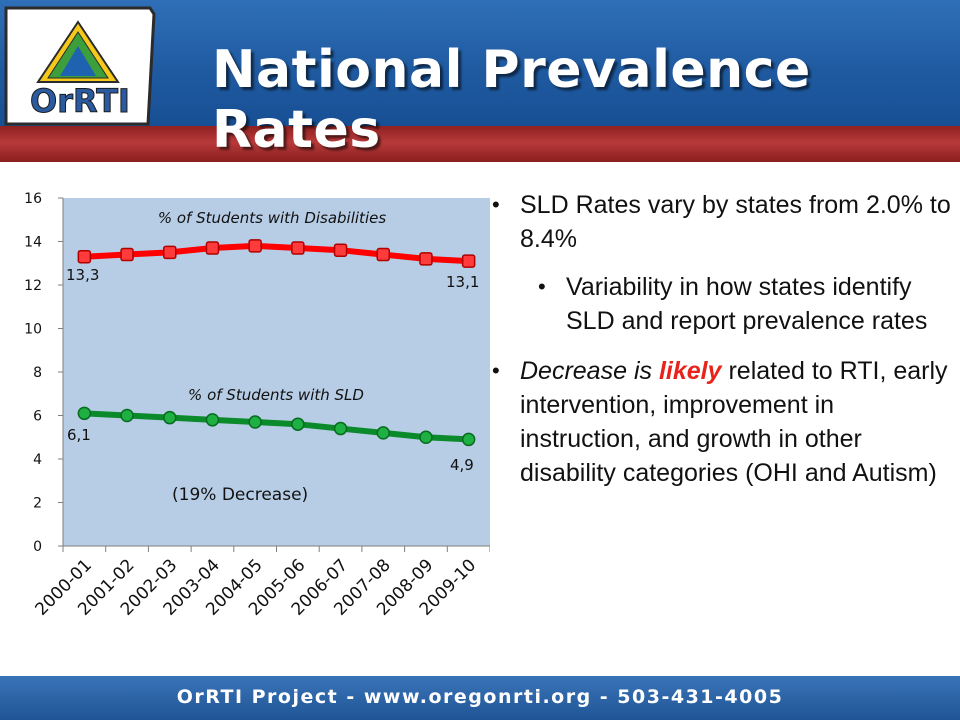 The image size is (960, 720). I want to click on data-label-dis-start: 13,3, so click(82, 275).